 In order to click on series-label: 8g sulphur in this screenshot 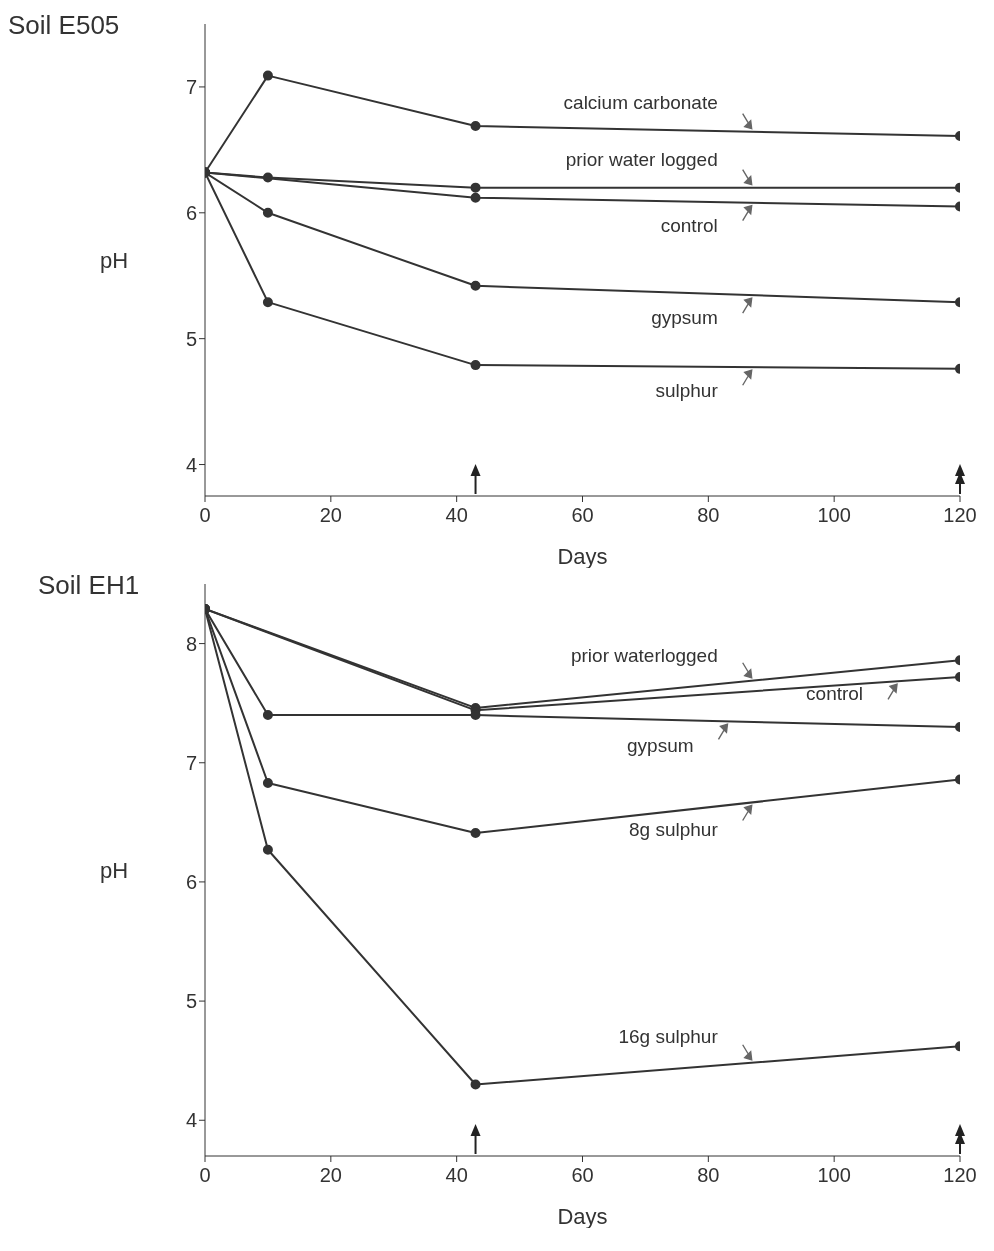, I will do `click(674, 830)`.